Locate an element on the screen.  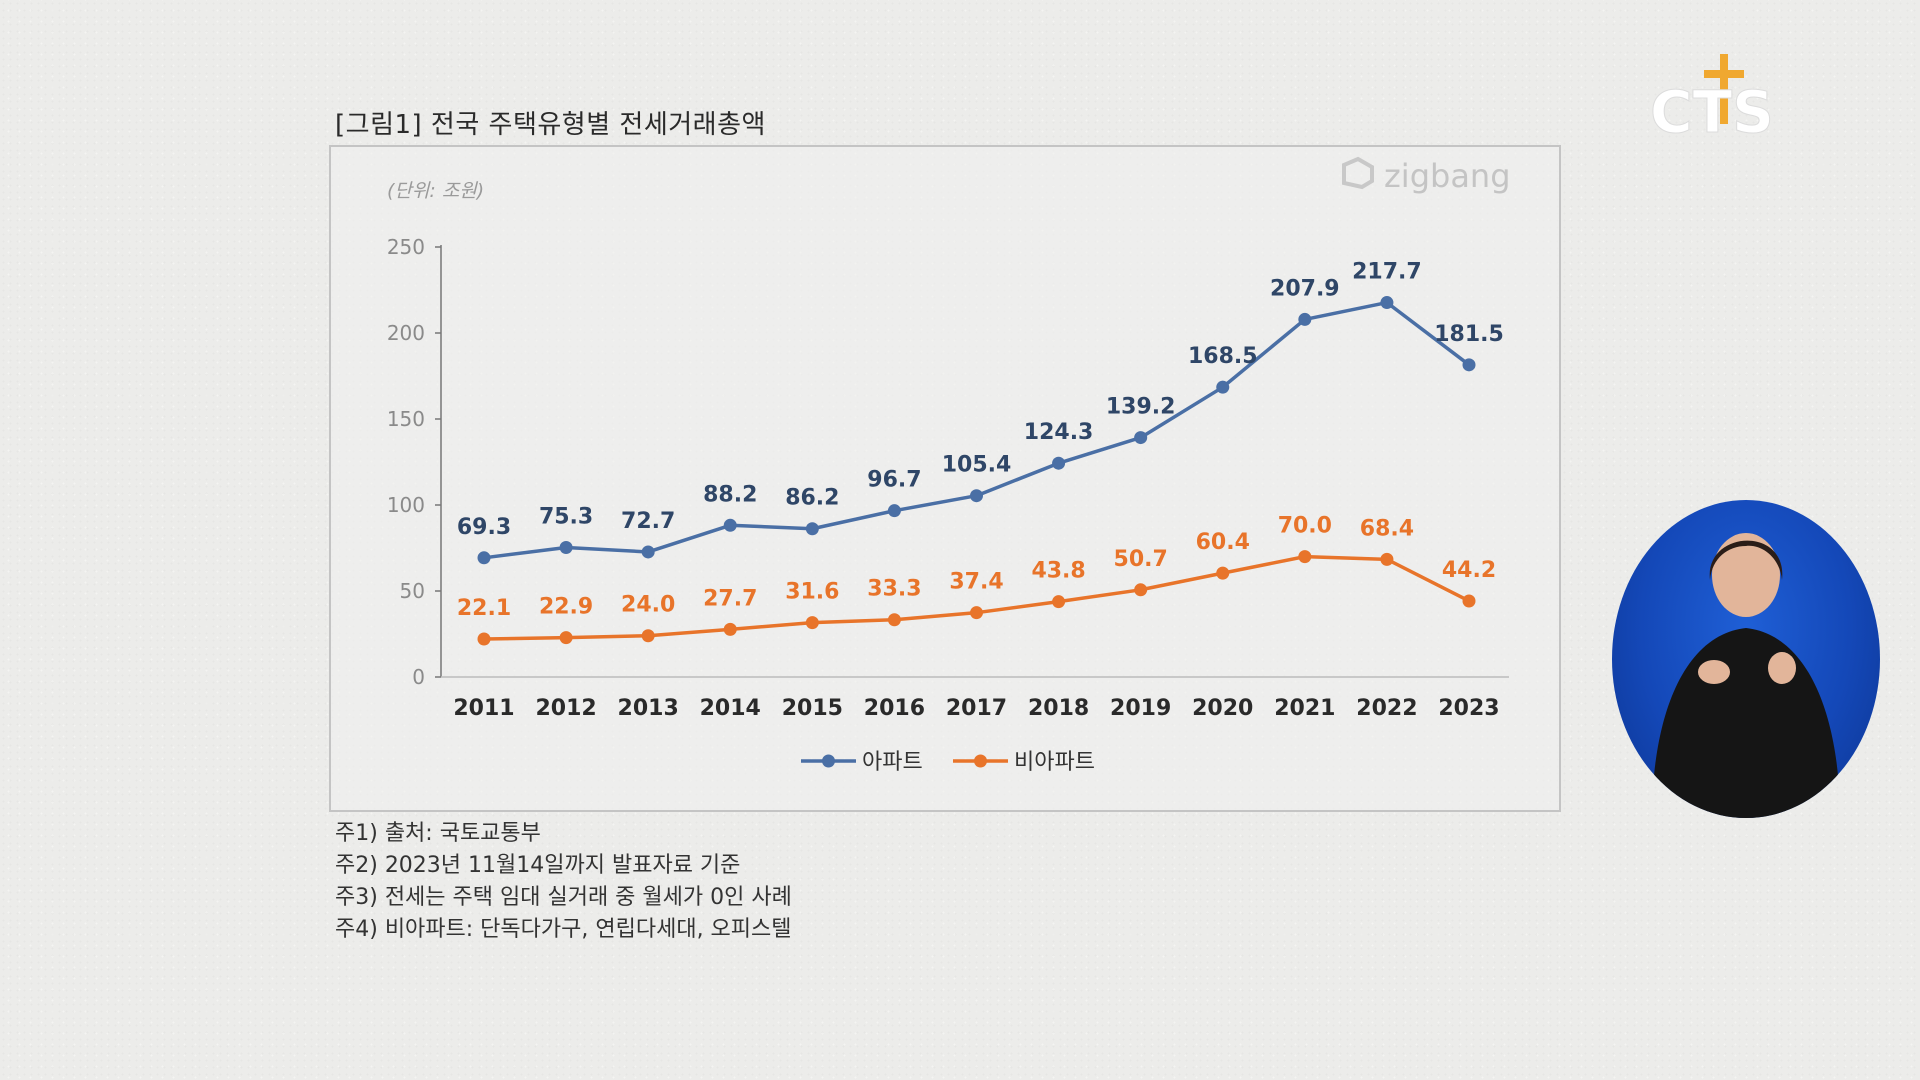
x-tick-label: 2023 is located at coordinates (1468, 708).